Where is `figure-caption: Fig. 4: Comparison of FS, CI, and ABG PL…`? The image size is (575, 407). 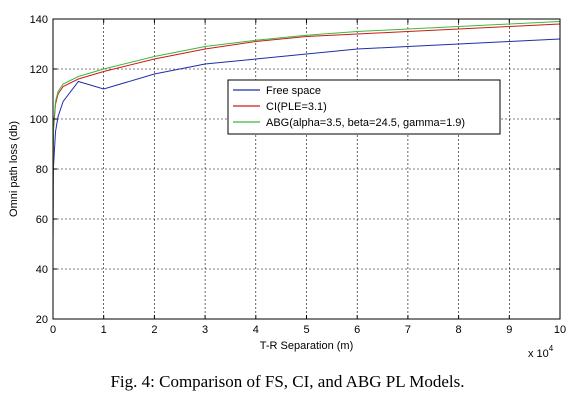 figure-caption: Fig. 4: Comparison of FS, CI, and ABG PL… is located at coordinates (287, 381).